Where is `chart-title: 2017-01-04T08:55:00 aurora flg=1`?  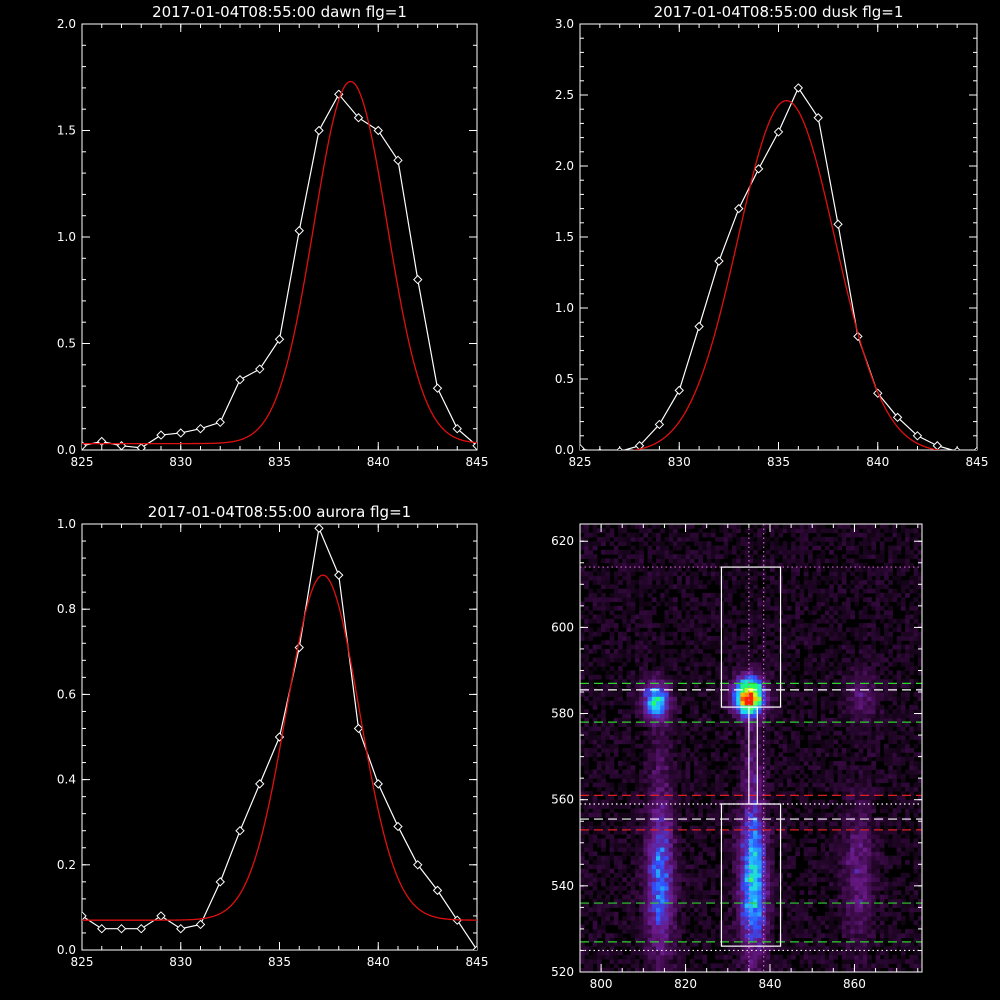
chart-title: 2017-01-04T08:55:00 aurora flg=1 is located at coordinates (279, 512).